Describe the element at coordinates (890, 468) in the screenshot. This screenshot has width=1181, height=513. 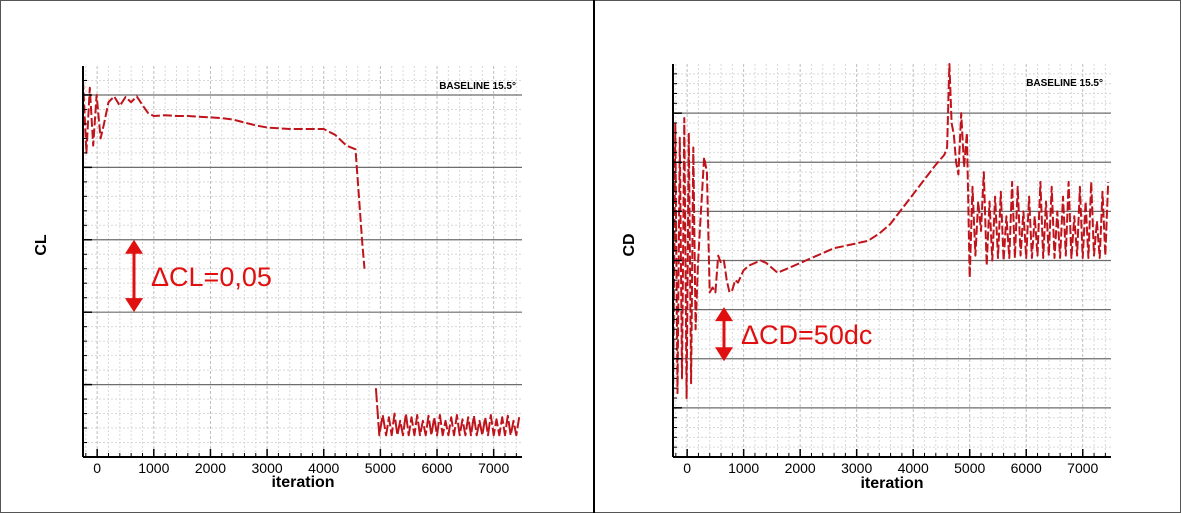
I see `cd-x-tick-labels: 0 1000 2000 3000 4000 5000 6000 7000` at that location.